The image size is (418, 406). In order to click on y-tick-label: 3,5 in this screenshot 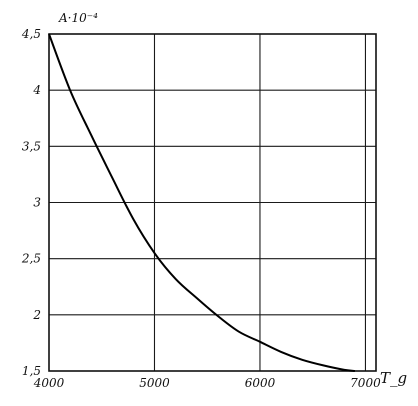, I will do `click(31, 146)`.